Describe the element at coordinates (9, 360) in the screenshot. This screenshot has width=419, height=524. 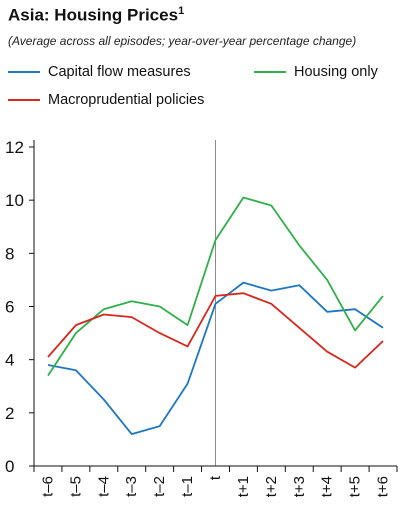
I see `y-tick-label: 4` at that location.